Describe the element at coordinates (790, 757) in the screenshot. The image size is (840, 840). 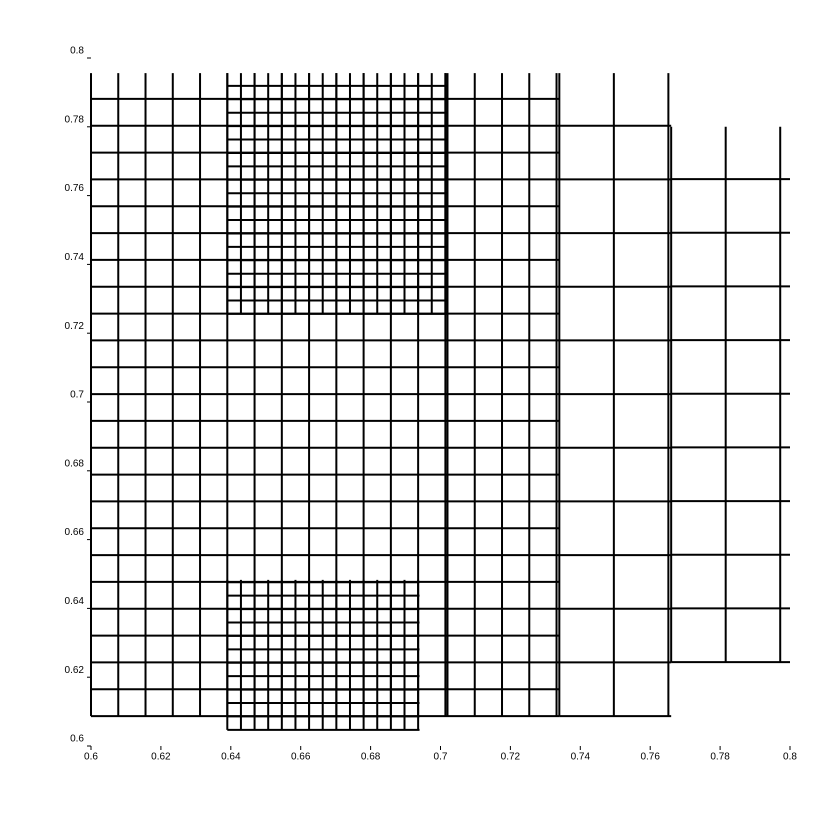
I see `x-tick-label: 0.8` at that location.